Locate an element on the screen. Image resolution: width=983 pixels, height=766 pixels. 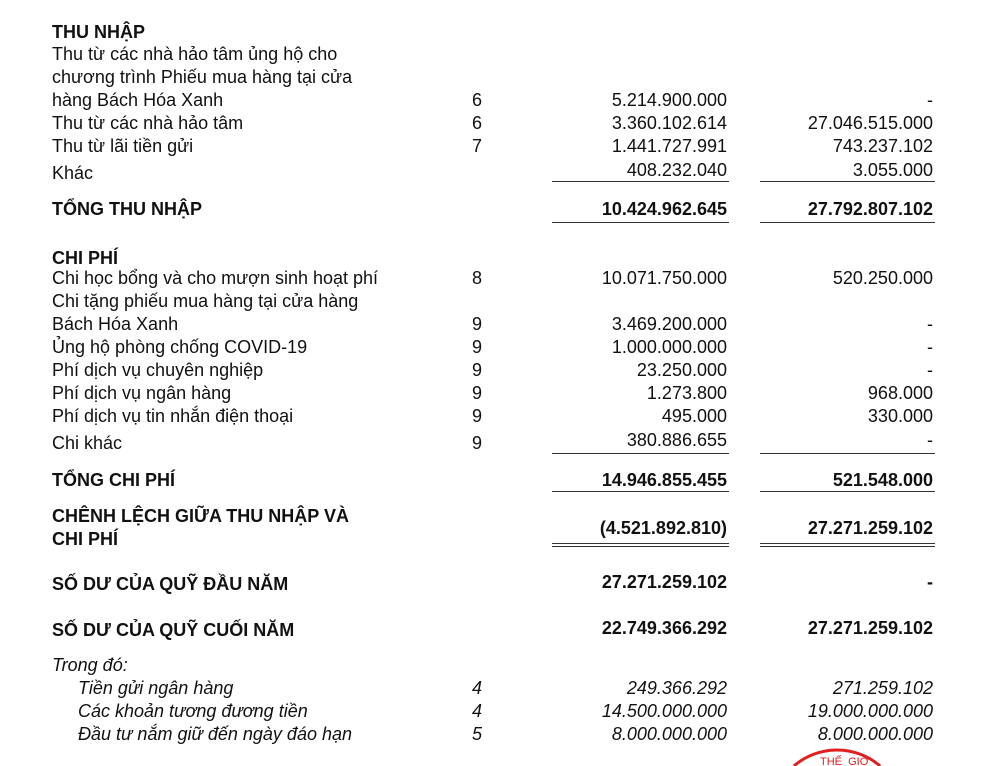
row-label: Chi học bổng và cho mượn sinh hoạt phí is located at coordinates (215, 278).